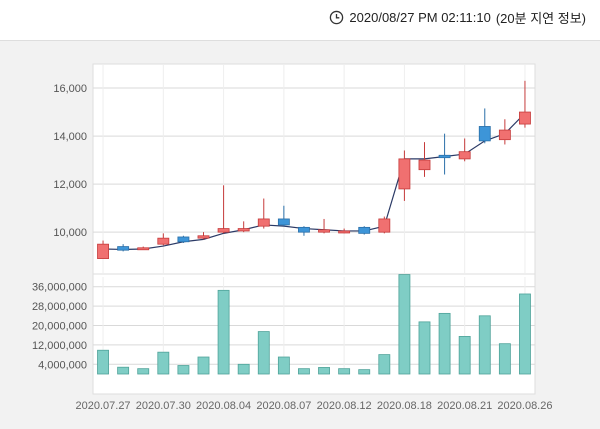 The image size is (600, 429). Describe the element at coordinates (103, 406) in the screenshot. I see `date-tick-label: 2020.07.27` at that location.